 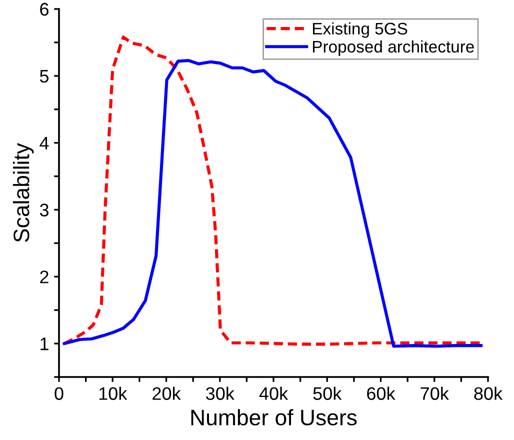 What do you see at coordinates (393, 48) in the screenshot?
I see `legend-label: Proposed architecture` at bounding box center [393, 48].